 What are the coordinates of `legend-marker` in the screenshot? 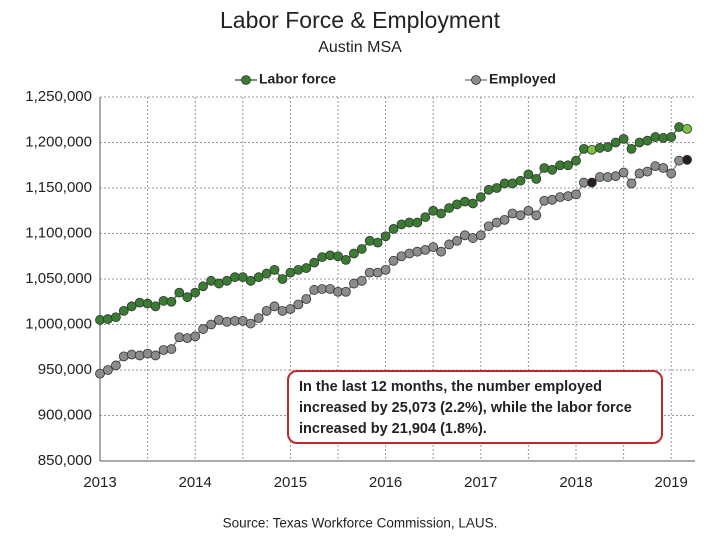 It's located at (246, 80).